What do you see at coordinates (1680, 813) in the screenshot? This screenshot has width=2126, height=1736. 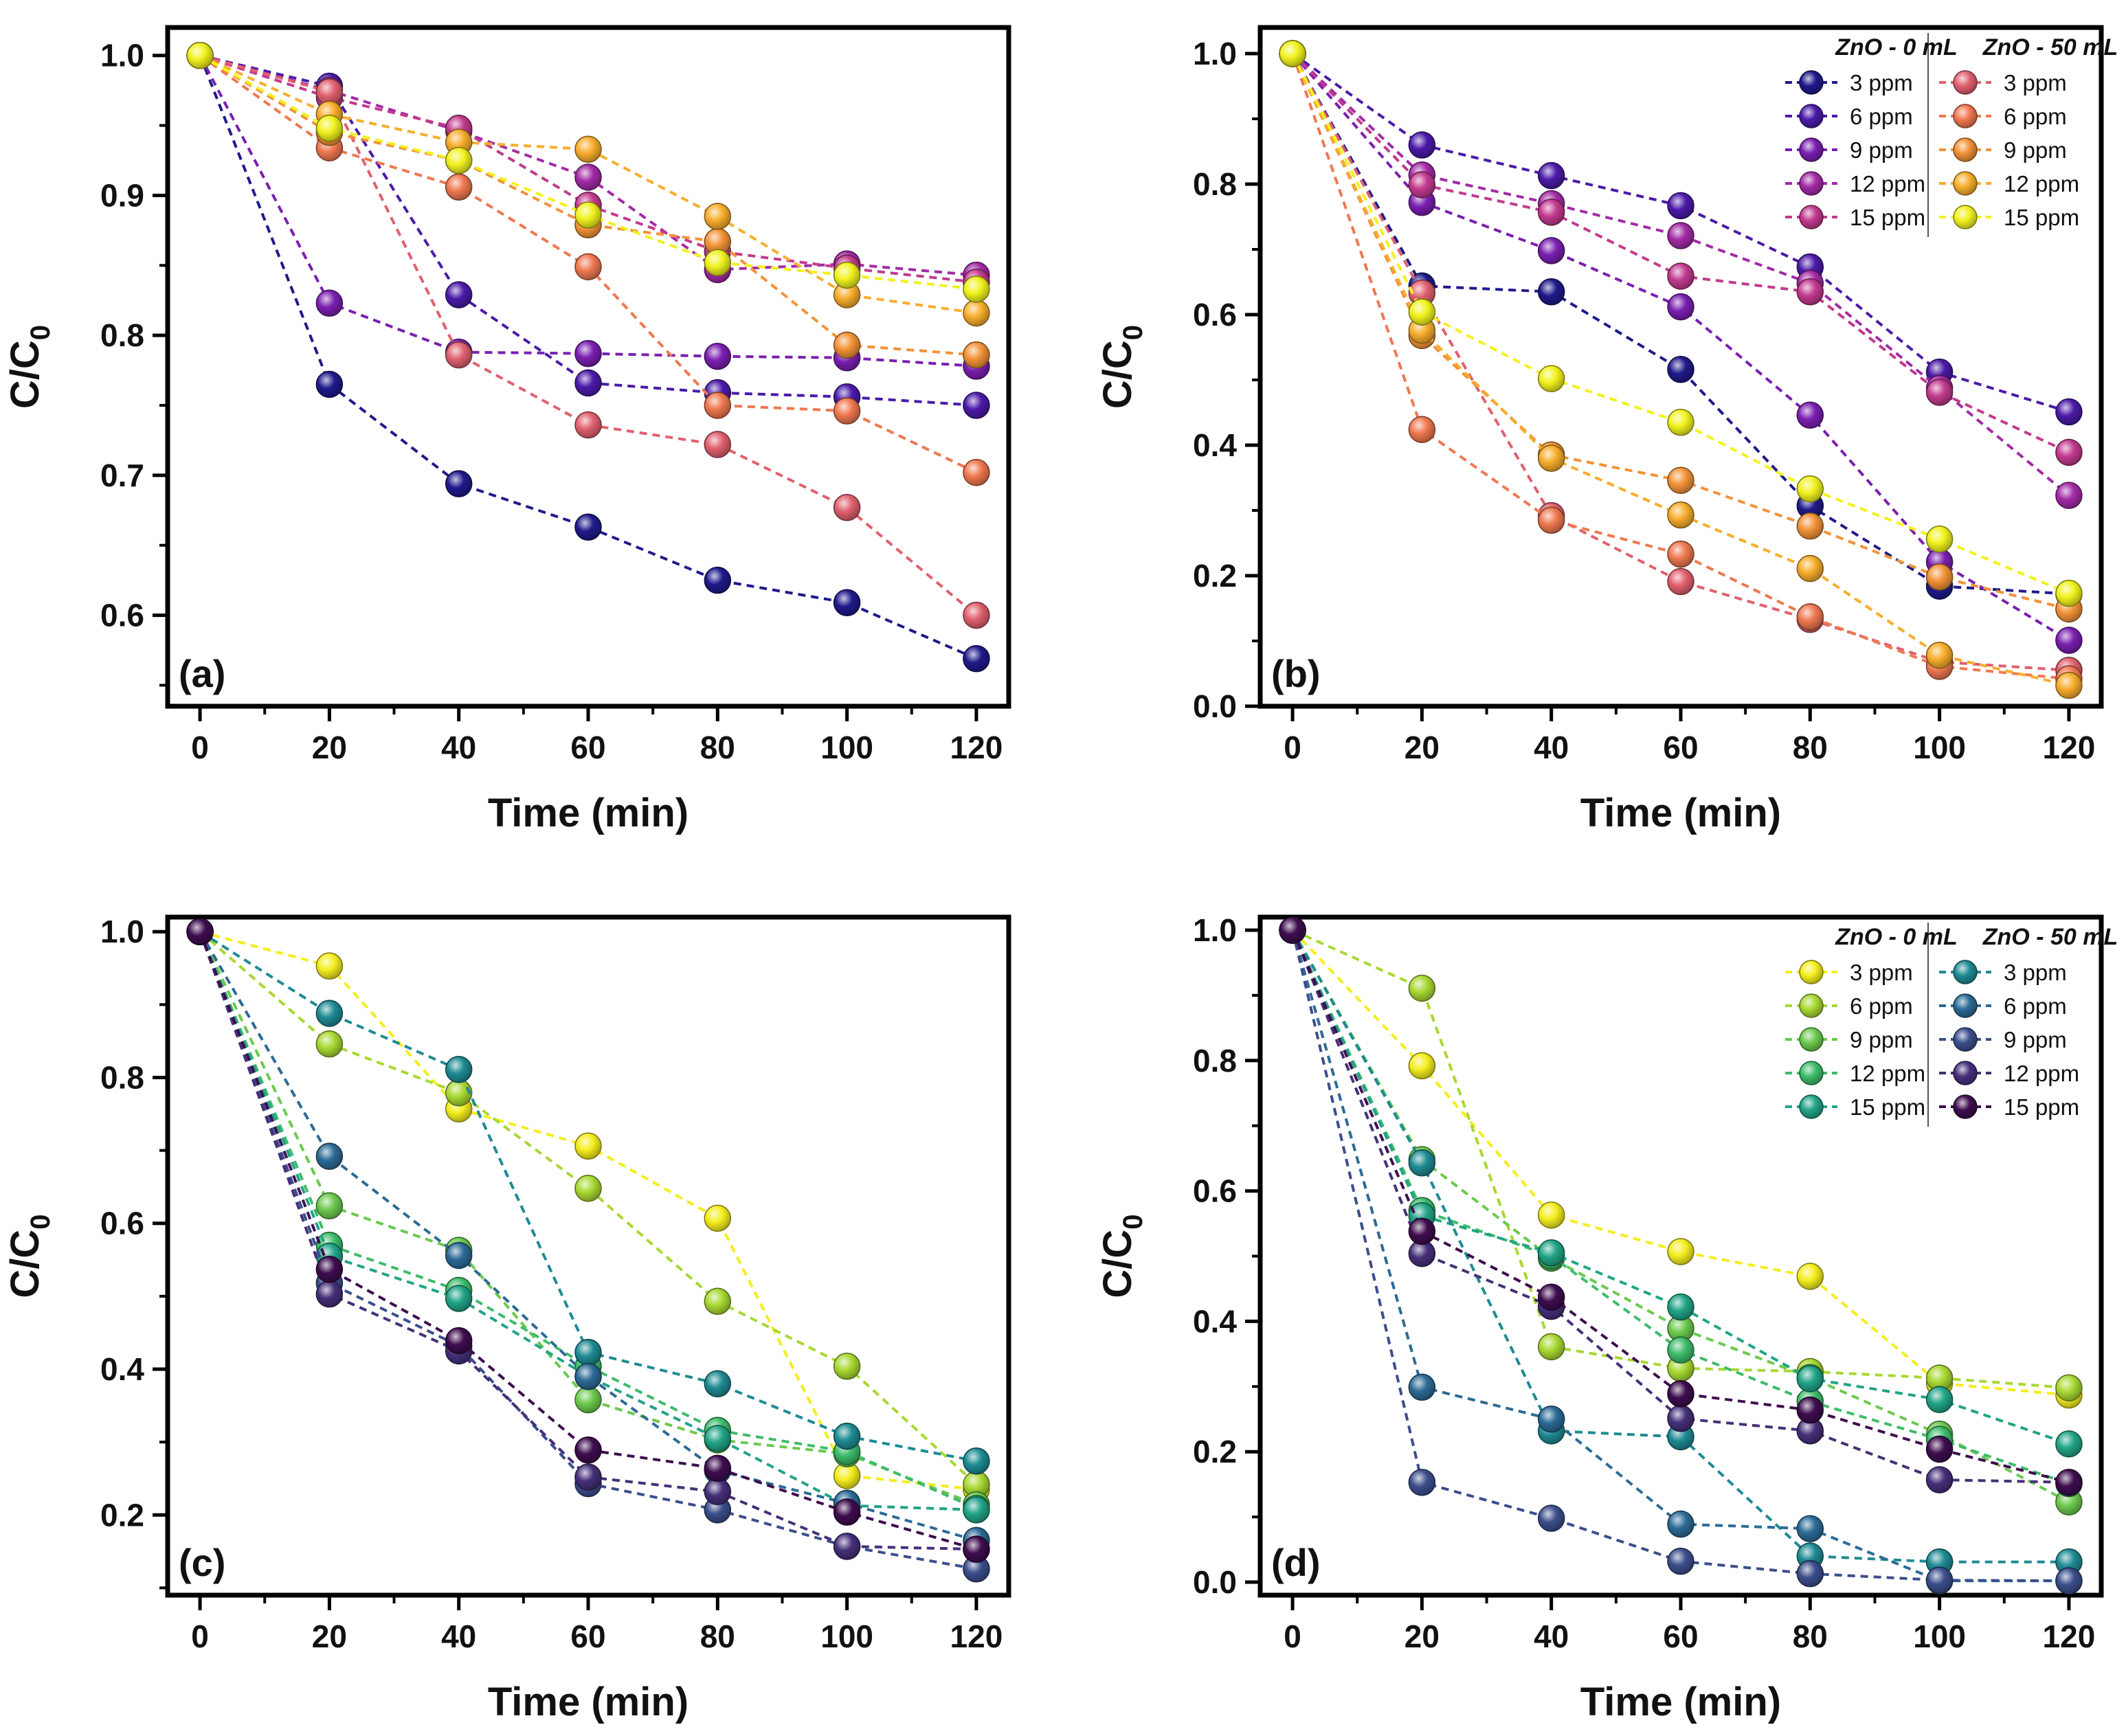 I see `x-axis-title: Time (min)` at bounding box center [1680, 813].